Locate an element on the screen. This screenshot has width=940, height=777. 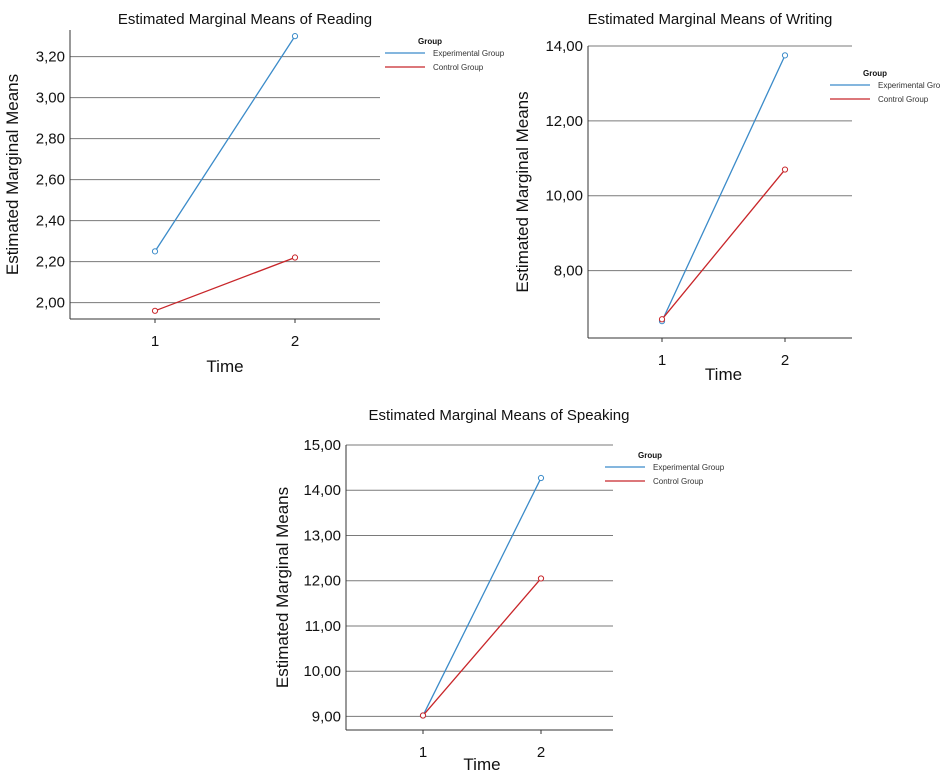
y-tick-label: 15,00 is located at coordinates (322, 445).